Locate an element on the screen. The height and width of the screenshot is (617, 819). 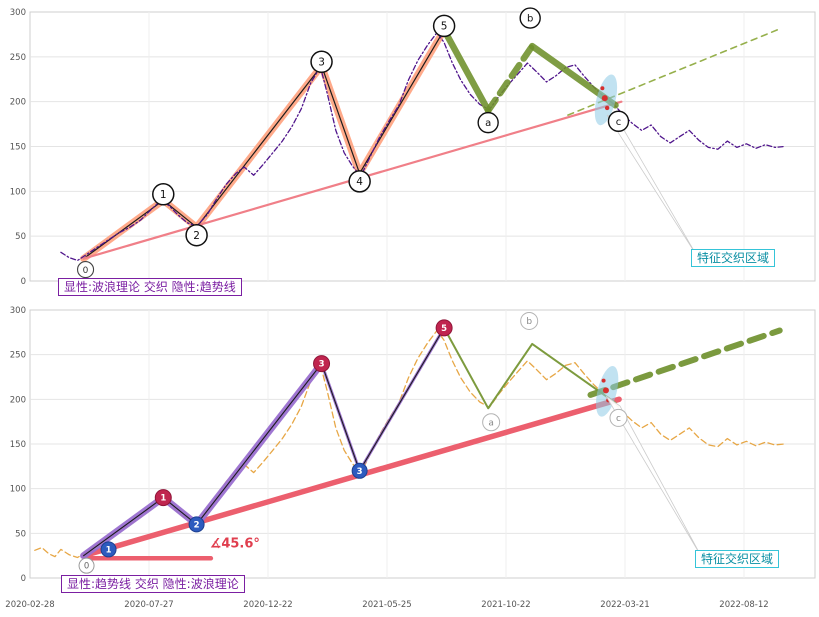
callout-wedge is located at coordinates (653, 476).